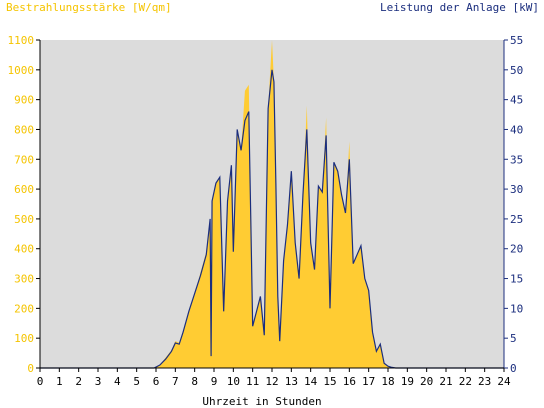  Describe the element at coordinates (516, 40) in the screenshot. I see `y-right-tick-label: 55` at that location.